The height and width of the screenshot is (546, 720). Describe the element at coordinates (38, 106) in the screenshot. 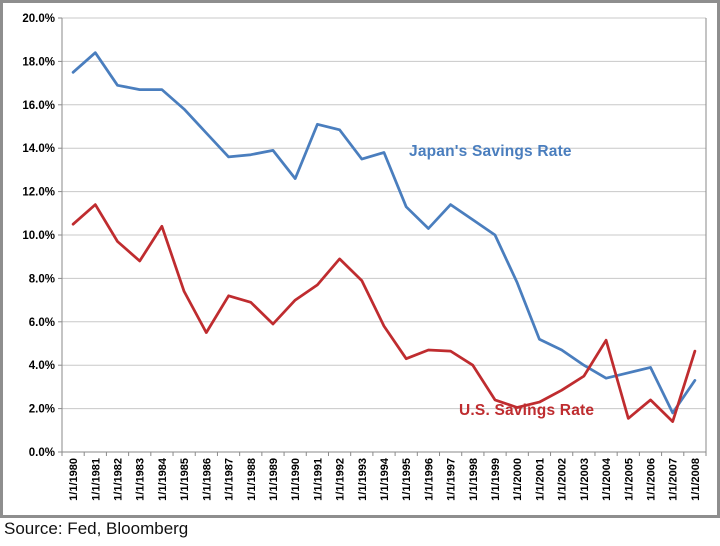

I see `y-axis-label: 16.0%` at that location.